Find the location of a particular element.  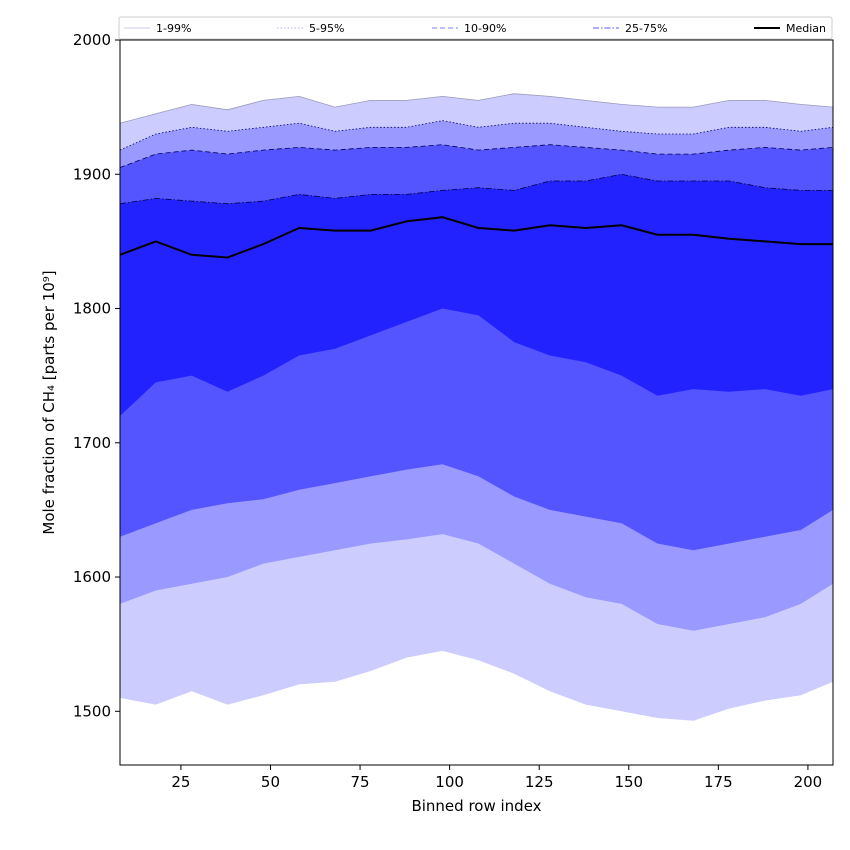

x-tick-label: 125 is located at coordinates (539, 782).